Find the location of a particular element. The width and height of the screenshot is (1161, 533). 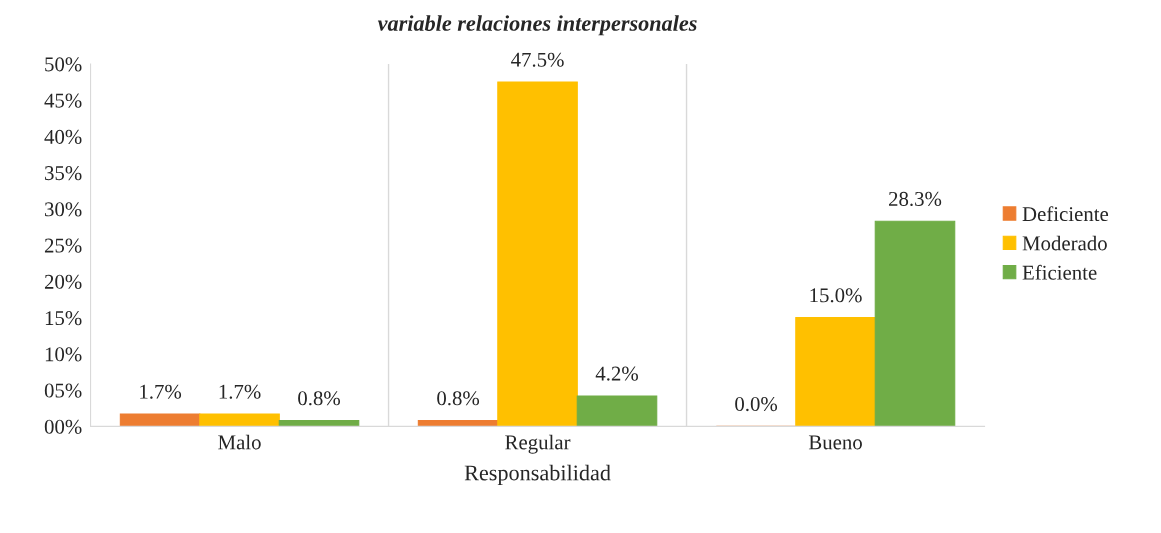

legend-label: Deficiente is located at coordinates (1065, 214).